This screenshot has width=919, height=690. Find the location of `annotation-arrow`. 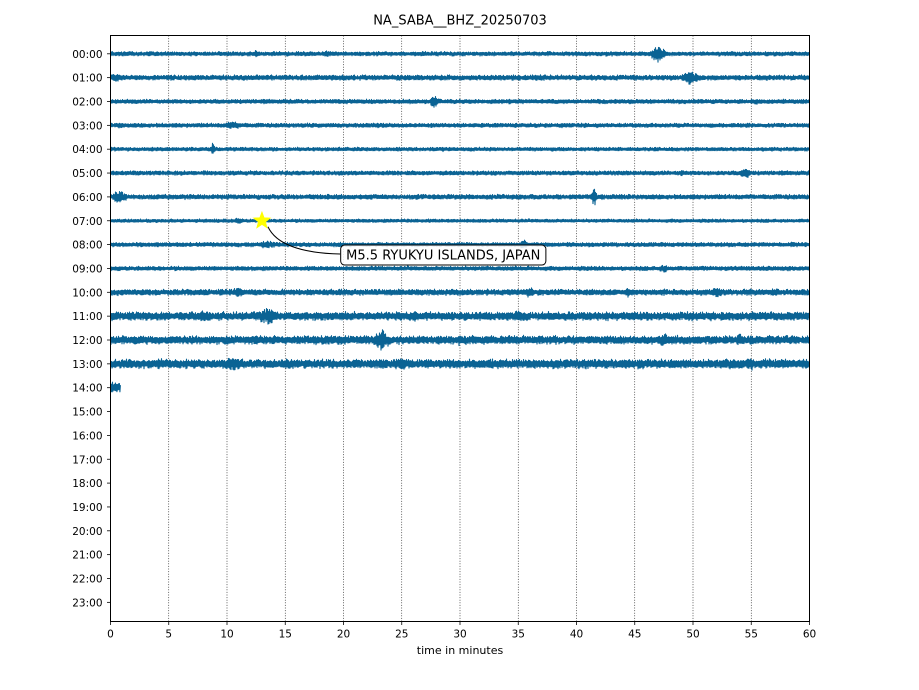

annotation-arrow is located at coordinates (304, 240).